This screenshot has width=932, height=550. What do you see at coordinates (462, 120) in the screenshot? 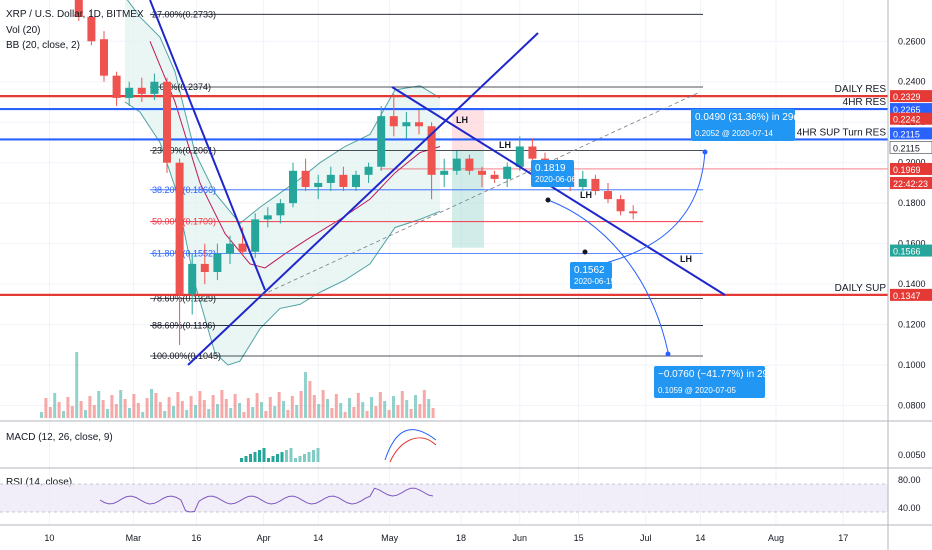
I see `lh-label: LH` at bounding box center [462, 120].